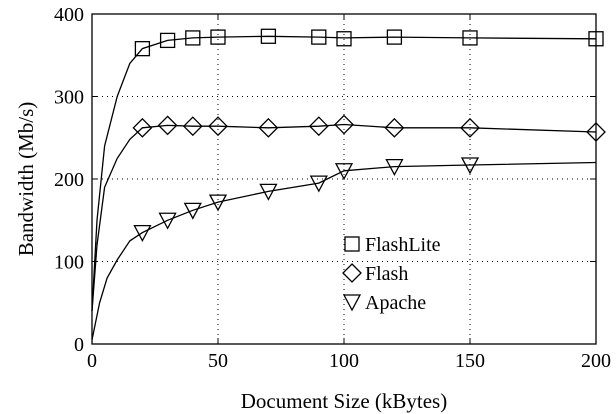  Describe the element at coordinates (352, 244) in the screenshot. I see `legend-marker-flashlite` at that location.